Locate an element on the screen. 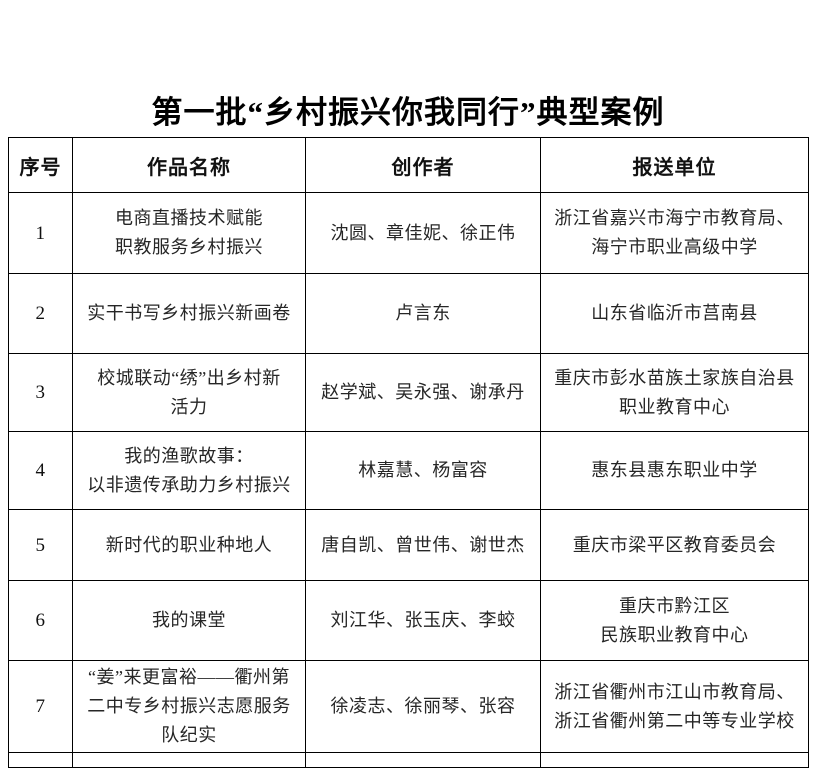  cell-author-text: 赵学斌、吴永强、谢承丹 is located at coordinates (423, 392).